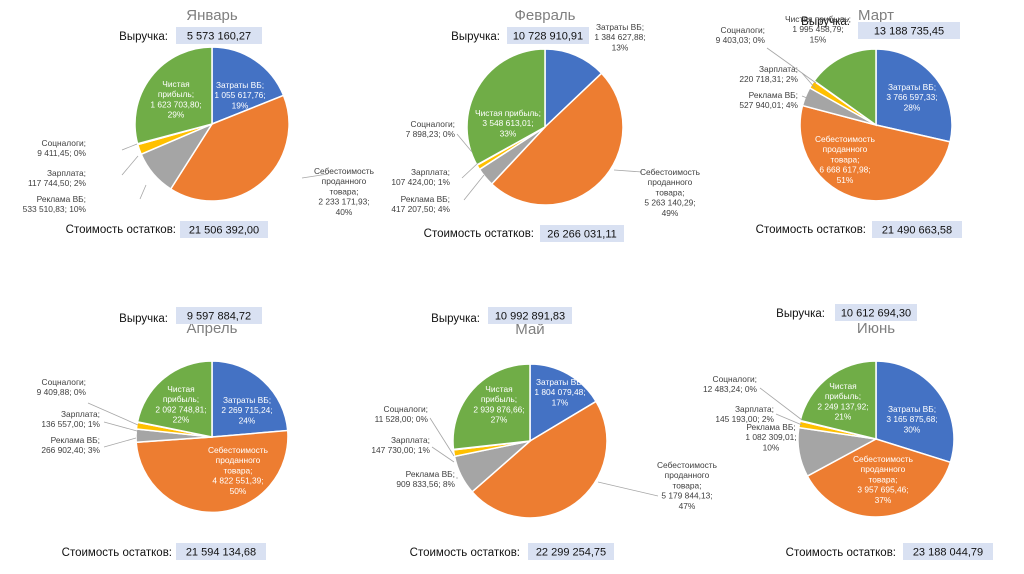  I want to click on data-label: Соцналоги; 12 483,24; 0%, so click(730, 384).